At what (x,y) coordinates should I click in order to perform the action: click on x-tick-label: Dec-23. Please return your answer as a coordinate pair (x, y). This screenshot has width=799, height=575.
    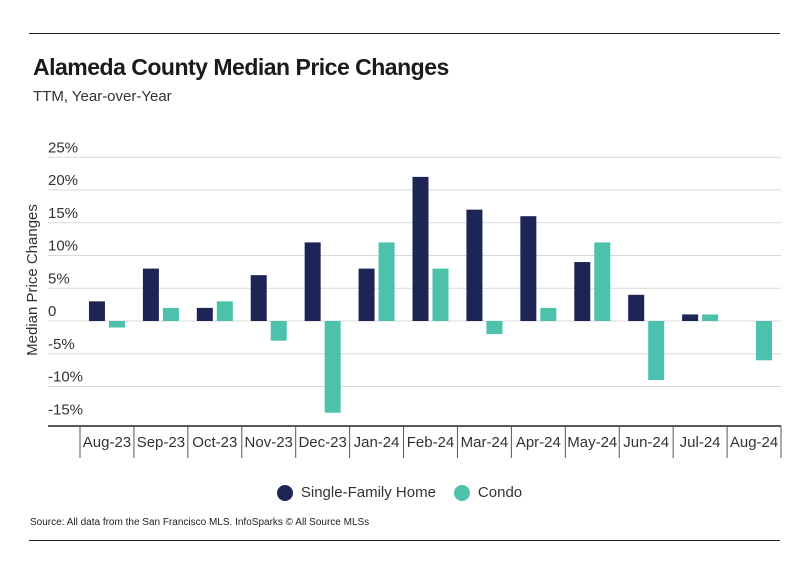
    Looking at the image, I should click on (322, 442).